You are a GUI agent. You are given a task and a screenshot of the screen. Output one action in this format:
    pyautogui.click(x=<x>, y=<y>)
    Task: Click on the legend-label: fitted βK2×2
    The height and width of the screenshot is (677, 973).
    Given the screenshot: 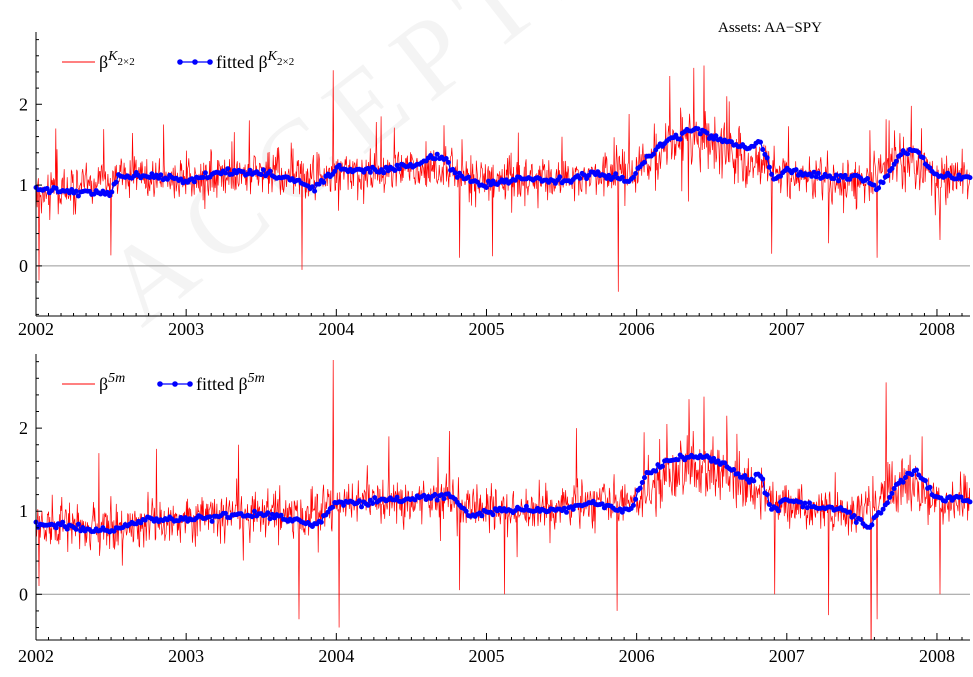 What is the action you would take?
    pyautogui.click(x=255, y=60)
    